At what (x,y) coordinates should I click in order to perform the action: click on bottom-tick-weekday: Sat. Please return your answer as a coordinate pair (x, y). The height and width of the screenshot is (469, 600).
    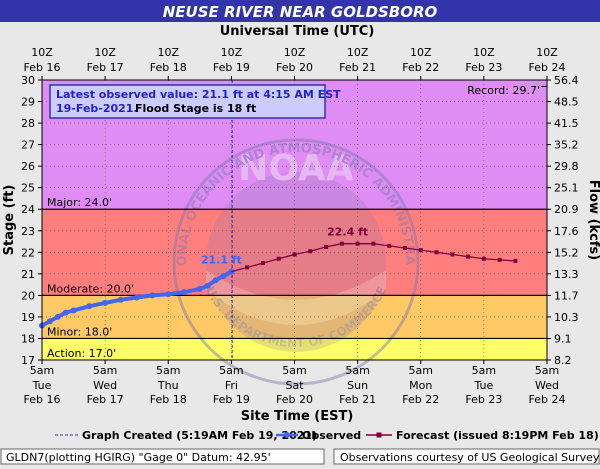
    Looking at the image, I should click on (294, 385).